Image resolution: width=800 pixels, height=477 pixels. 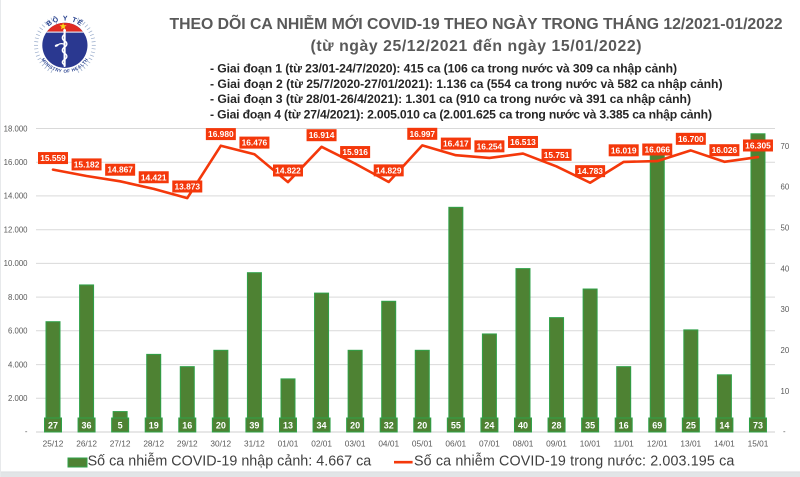 I want to click on svg-text: 16.417, so click(x=456, y=144).